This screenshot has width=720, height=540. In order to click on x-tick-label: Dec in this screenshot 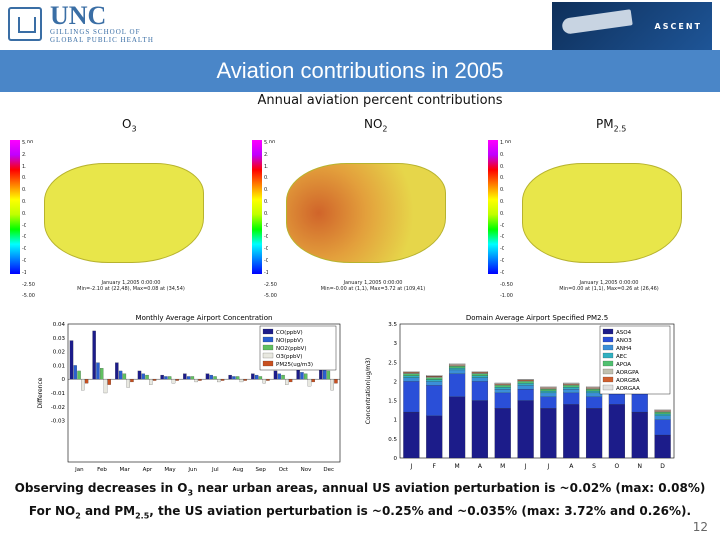, I will do `click(328, 470)`.